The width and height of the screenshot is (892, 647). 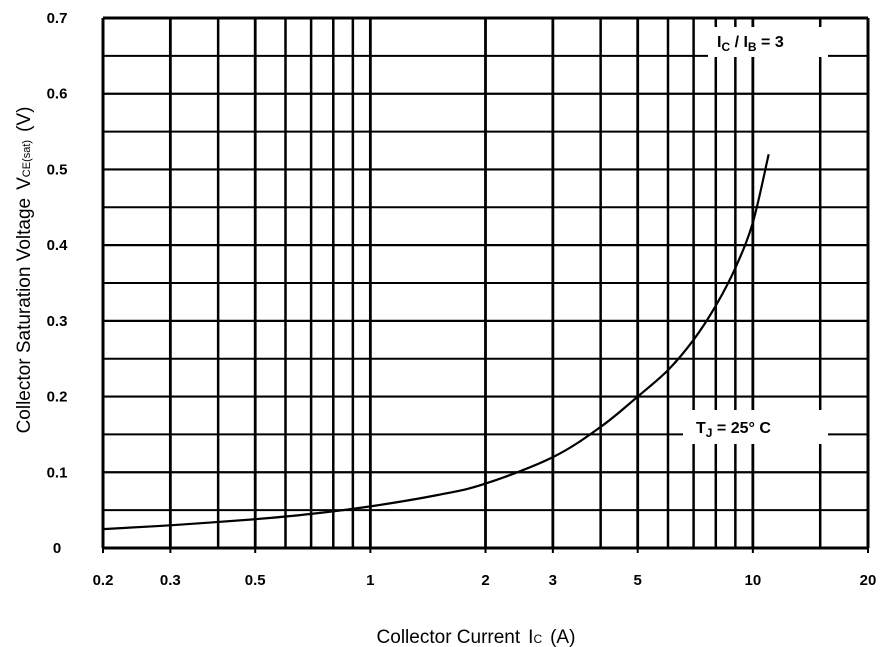 I want to click on x-tick-label: 5, so click(x=638, y=580).